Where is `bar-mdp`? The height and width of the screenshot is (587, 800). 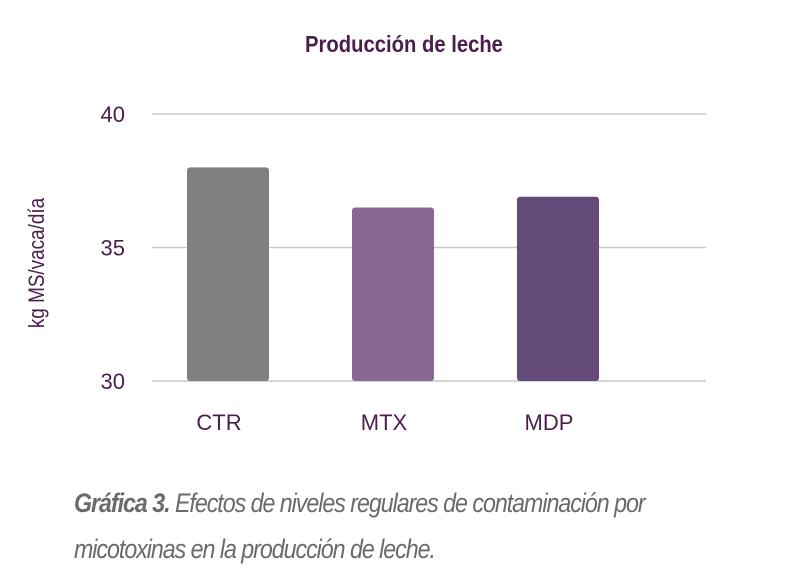 bar-mdp is located at coordinates (558, 288).